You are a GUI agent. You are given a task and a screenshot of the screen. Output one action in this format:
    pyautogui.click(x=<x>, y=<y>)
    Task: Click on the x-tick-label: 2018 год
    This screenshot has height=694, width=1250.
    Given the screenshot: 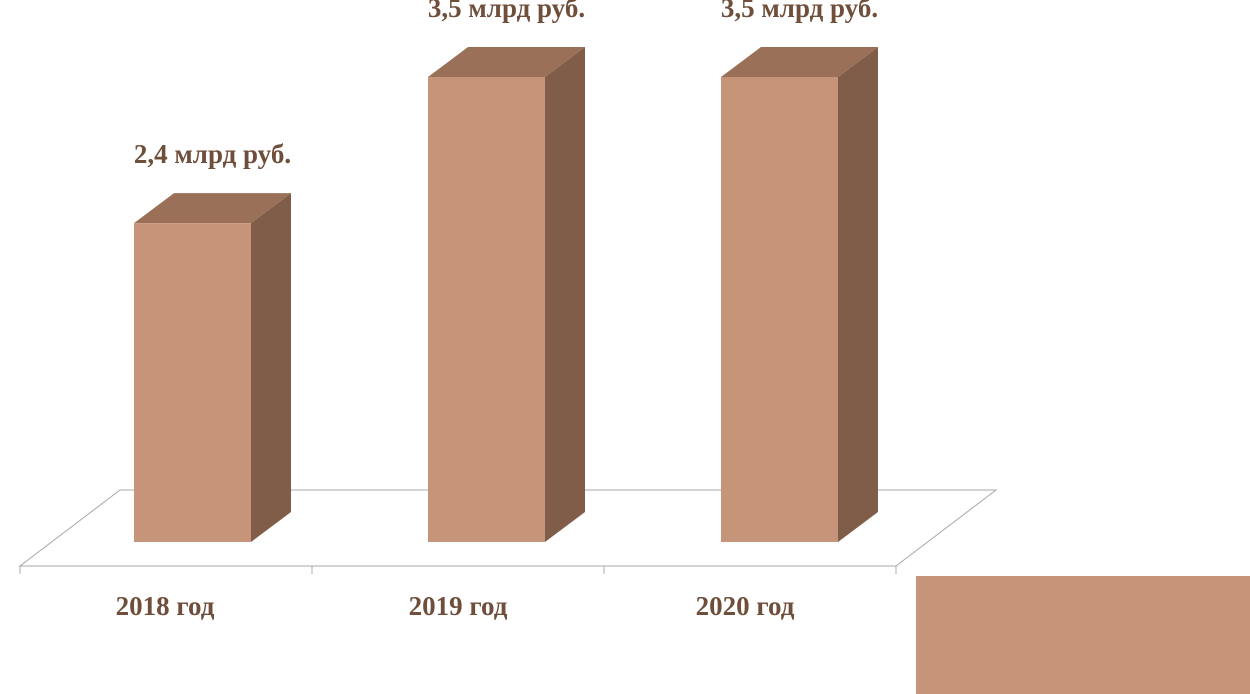 What is the action you would take?
    pyautogui.click(x=165, y=606)
    